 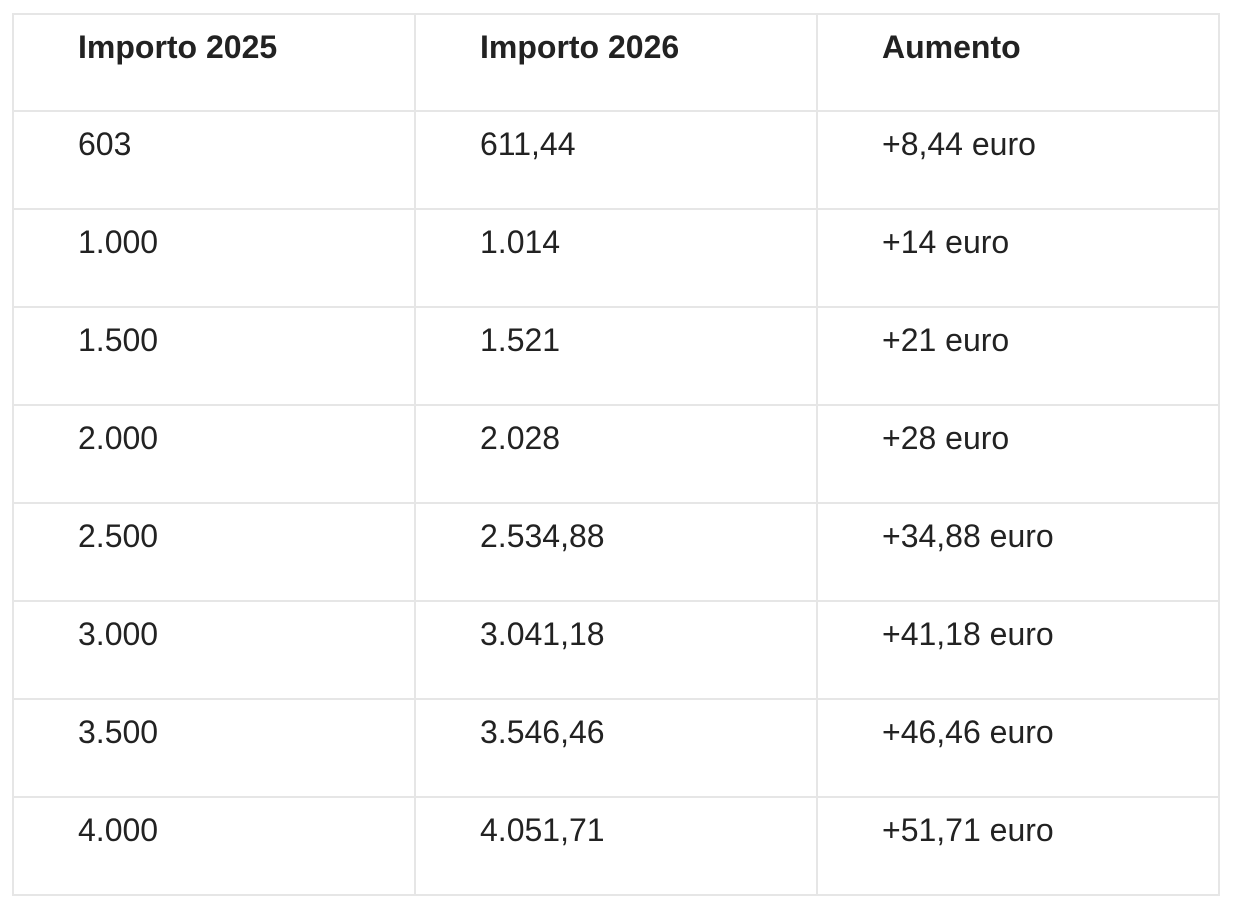 I want to click on table-row: 3.500 3.546,46 +46,46 euro, so click(x=616, y=748).